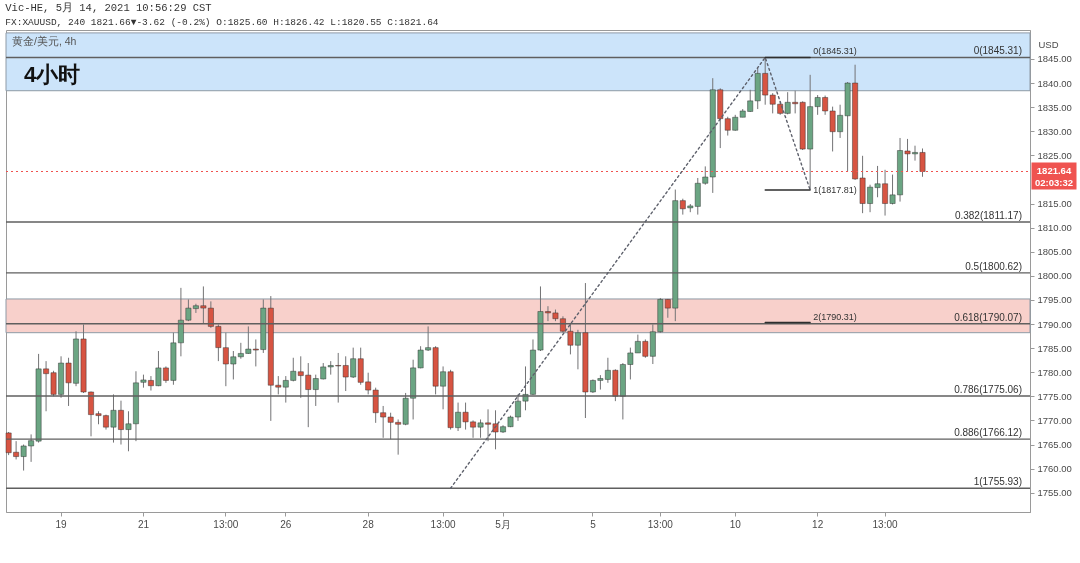  Describe the element at coordinates (835, 316) in the screenshot. I see `series-label: 2(1790.31)` at that location.